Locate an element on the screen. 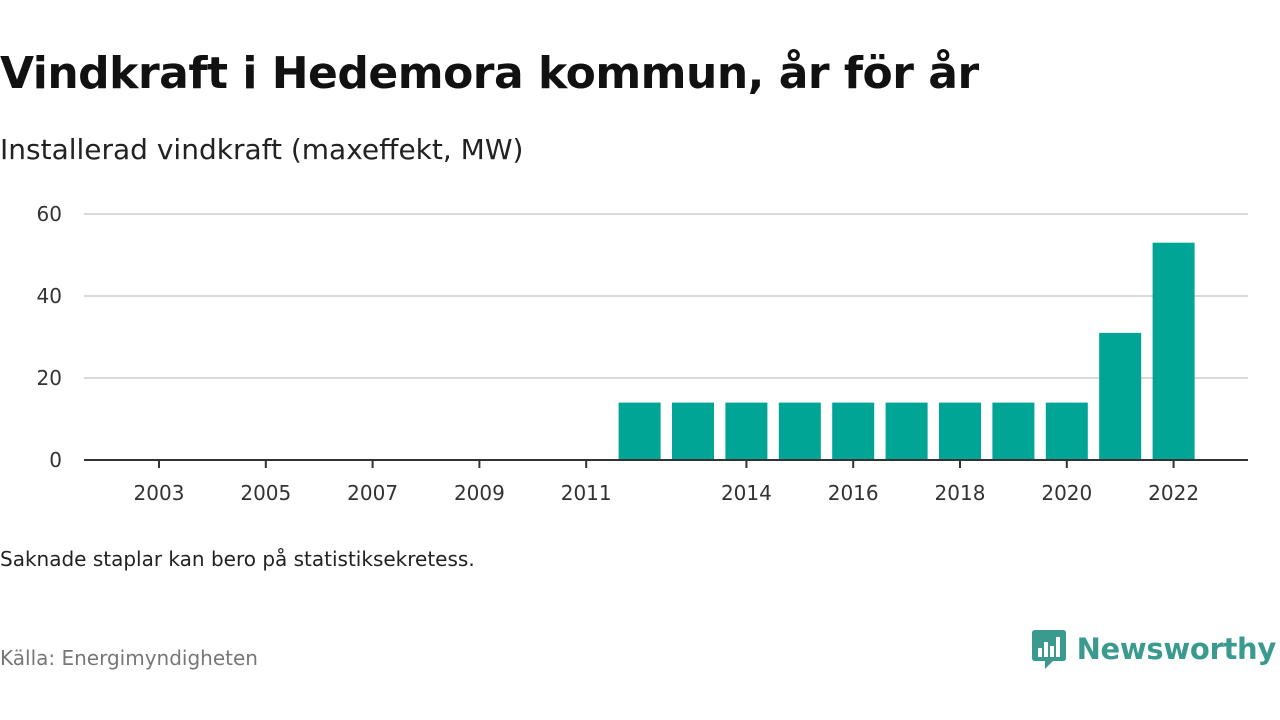  x-tick-label: 2020 is located at coordinates (1066, 493).